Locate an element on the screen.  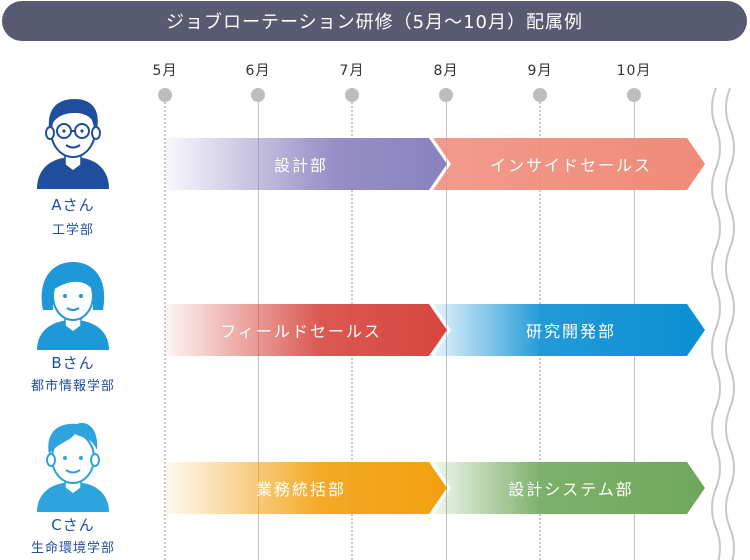
month-label-may: 5月 is located at coordinates (165, 71).